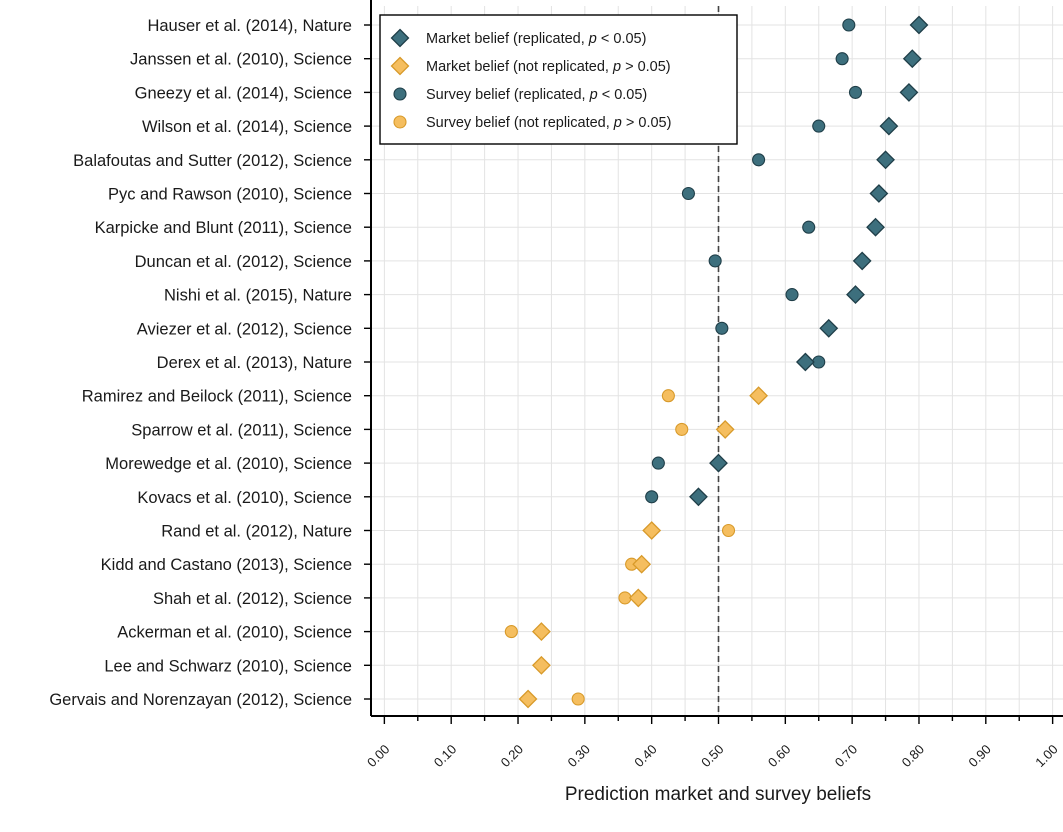 The image size is (1063, 832). What do you see at coordinates (979, 756) in the screenshot?
I see `x-tick-label: 0.90` at bounding box center [979, 756].